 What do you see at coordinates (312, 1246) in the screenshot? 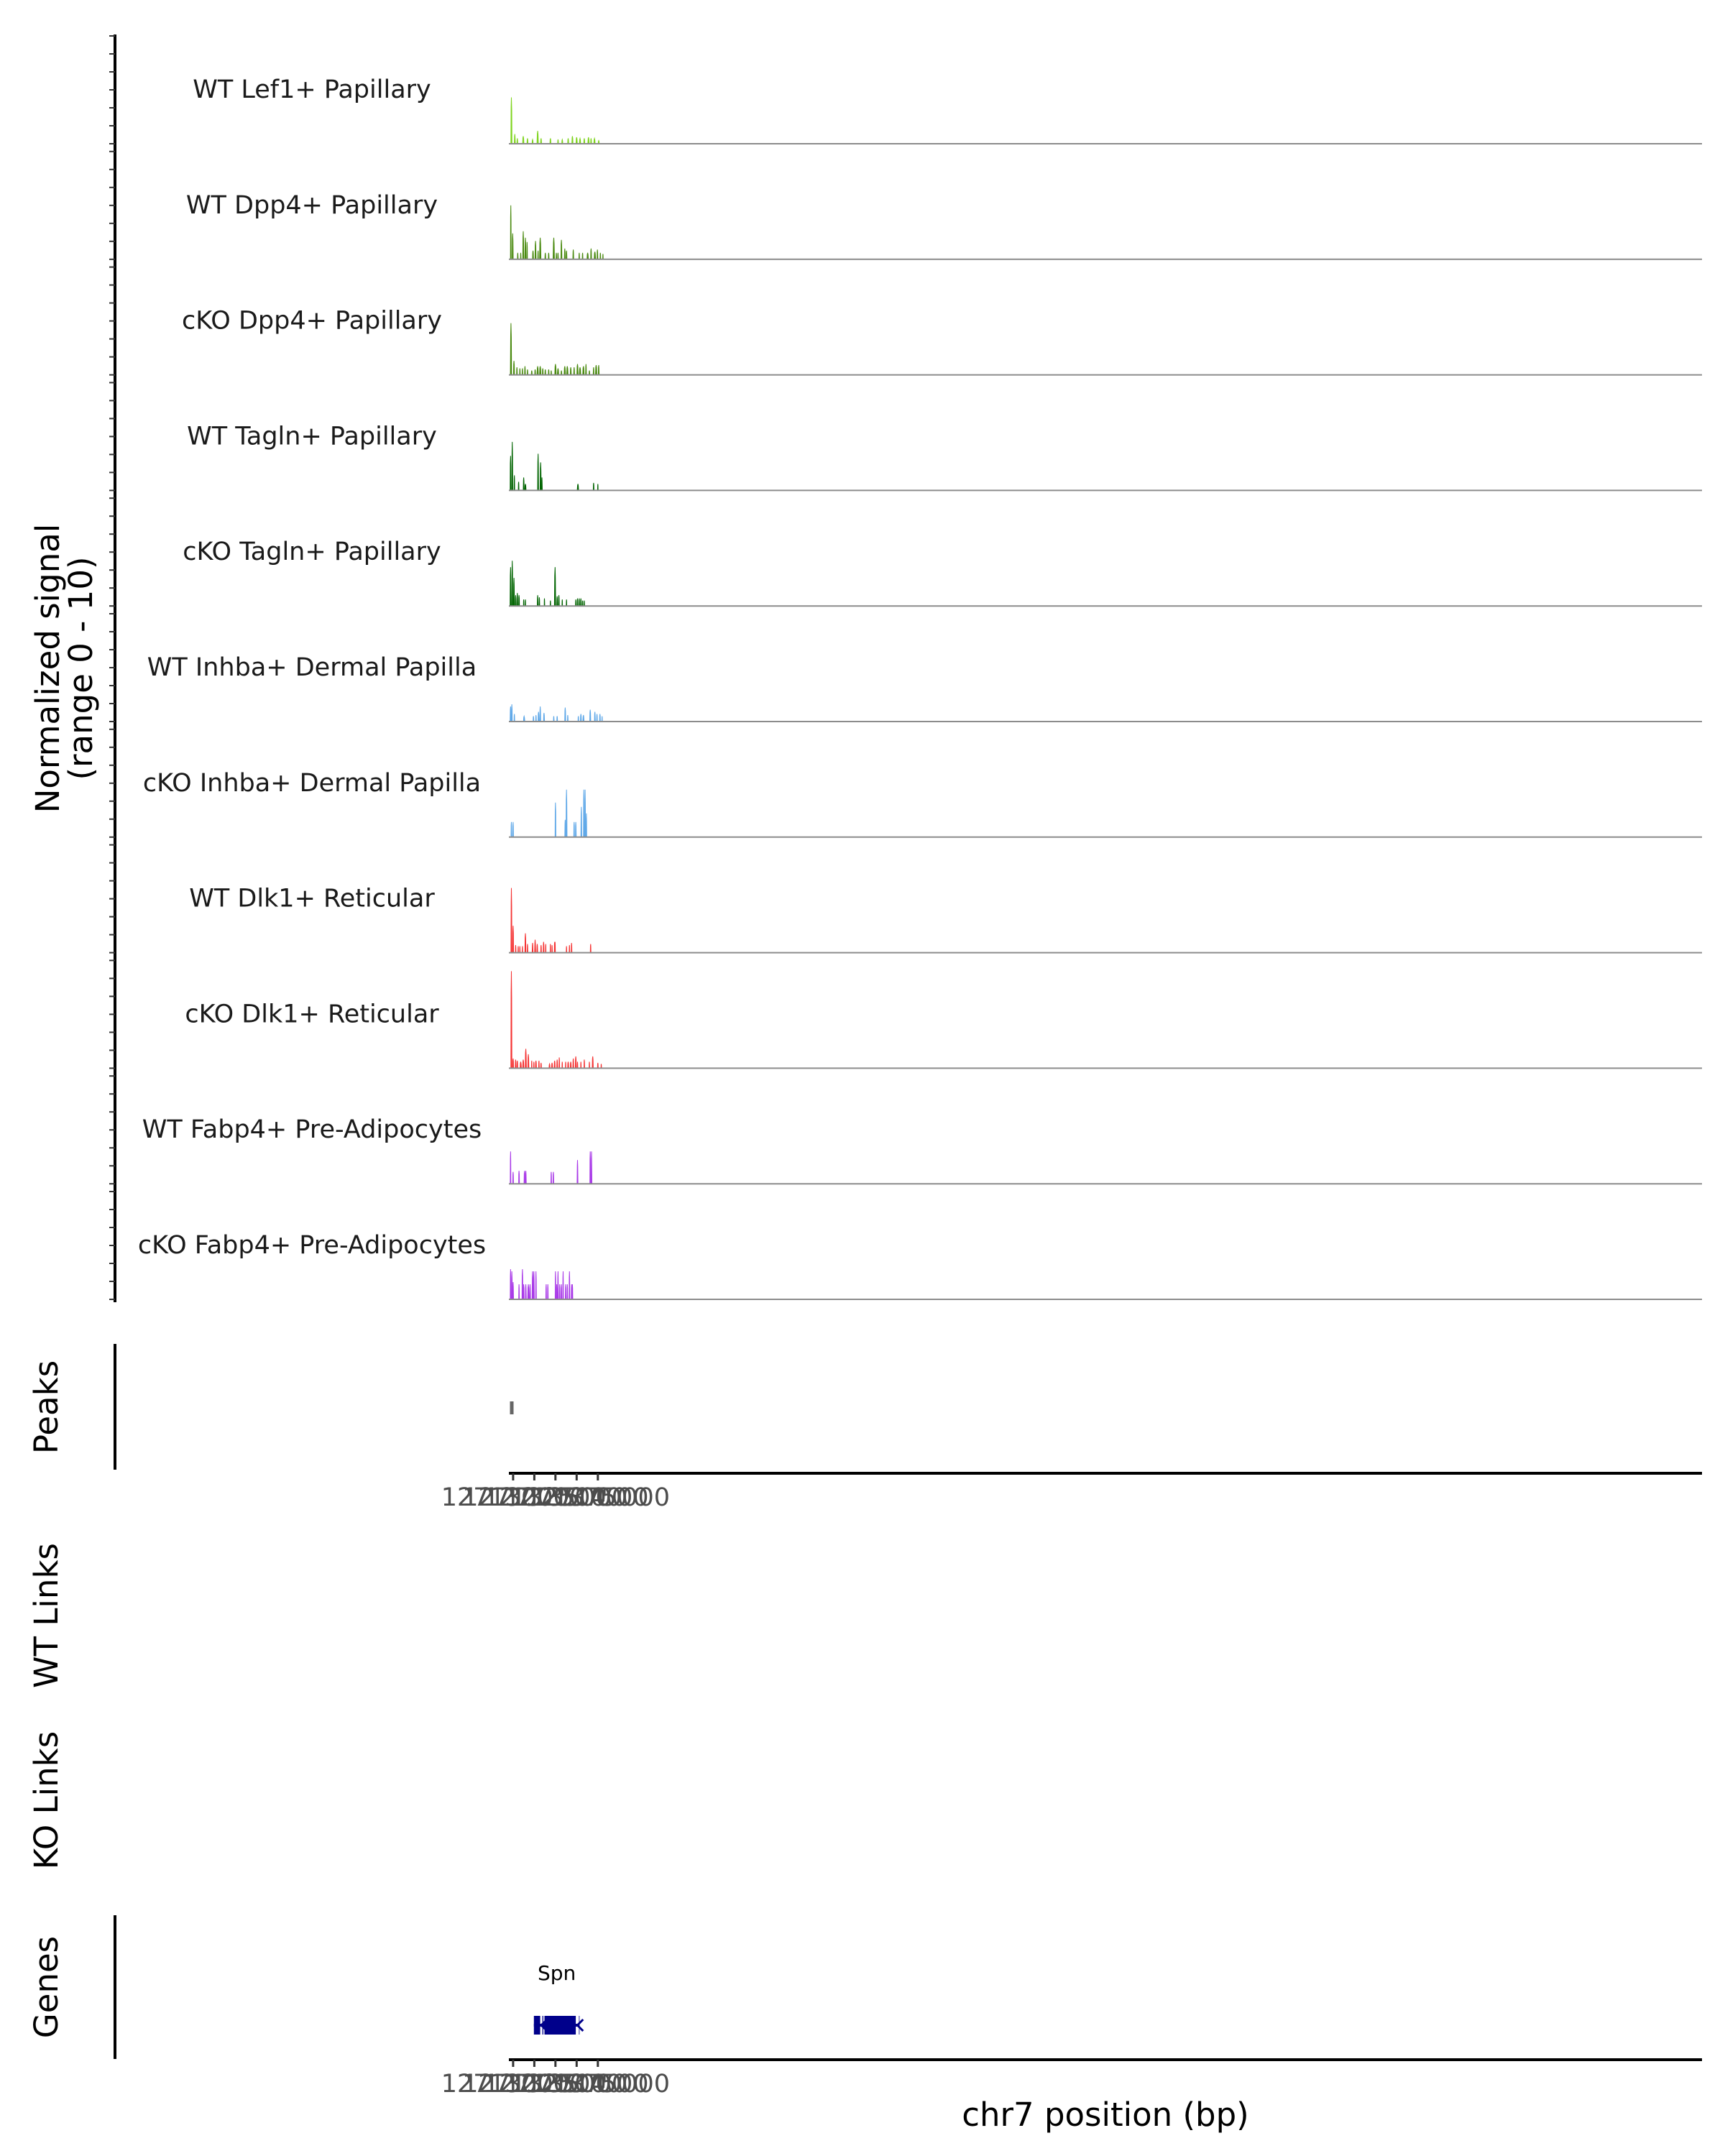
I see `track-label: cKO Fabp4+ Pre-Adipocytes` at bounding box center [312, 1246].